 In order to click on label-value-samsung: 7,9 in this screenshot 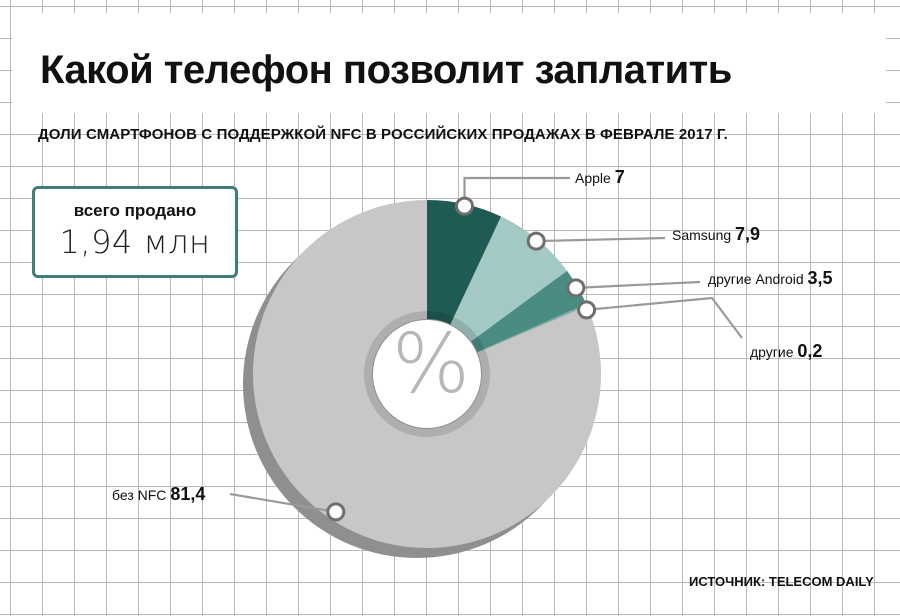, I will do `click(747, 234)`.